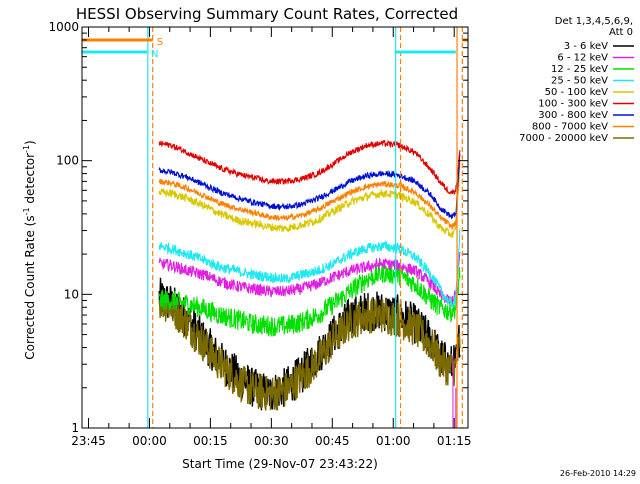  Describe the element at coordinates (309, 350) in the screenshot. I see `series-line-e7000` at that location.